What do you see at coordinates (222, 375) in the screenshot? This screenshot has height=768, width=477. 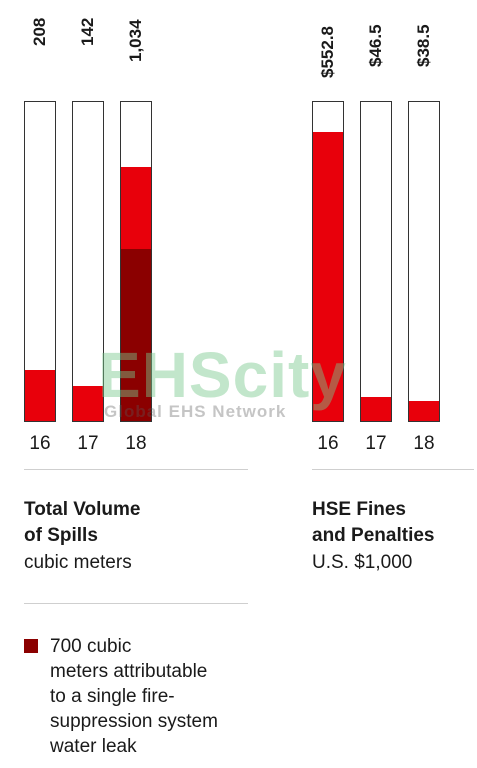 I see `watermark-logo: EHScity` at bounding box center [222, 375].